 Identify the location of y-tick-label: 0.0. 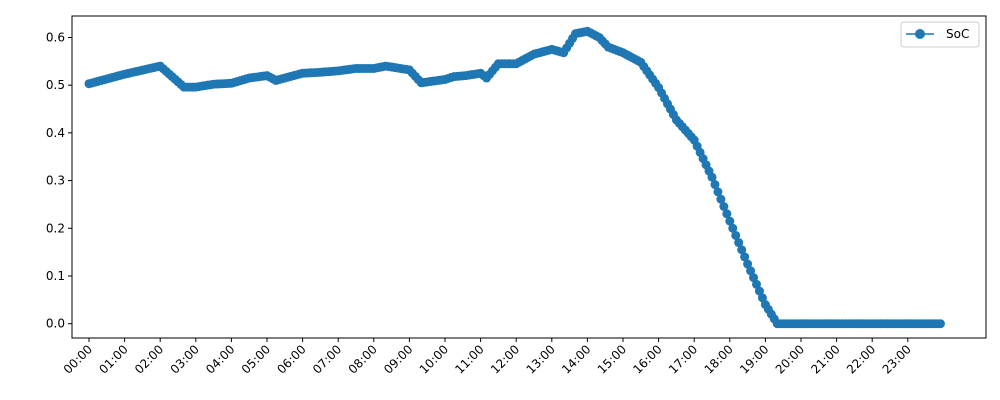
(55, 324).